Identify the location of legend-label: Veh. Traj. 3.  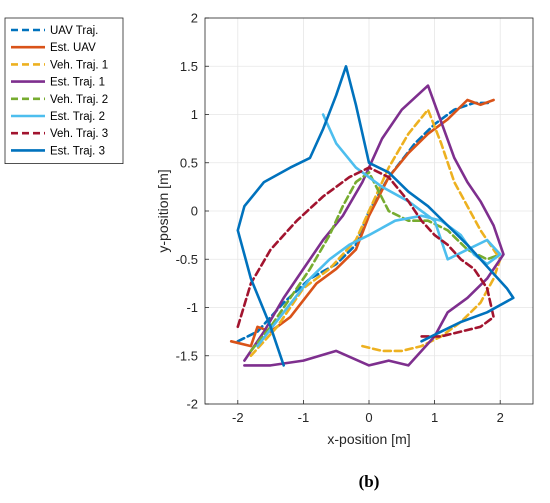
(79, 134).